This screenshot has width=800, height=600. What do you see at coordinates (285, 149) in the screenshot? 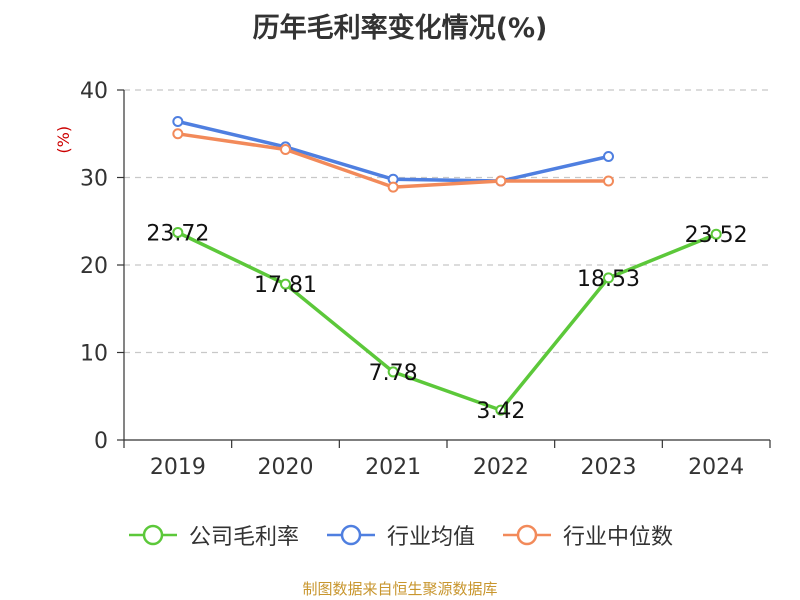
I see `data-point-3-2020` at bounding box center [285, 149].